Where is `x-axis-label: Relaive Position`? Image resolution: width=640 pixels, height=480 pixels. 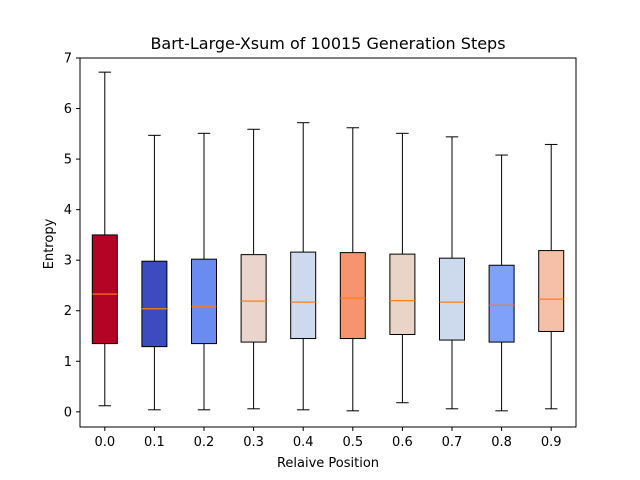
x-axis-label: Relaive Position is located at coordinates (328, 463).